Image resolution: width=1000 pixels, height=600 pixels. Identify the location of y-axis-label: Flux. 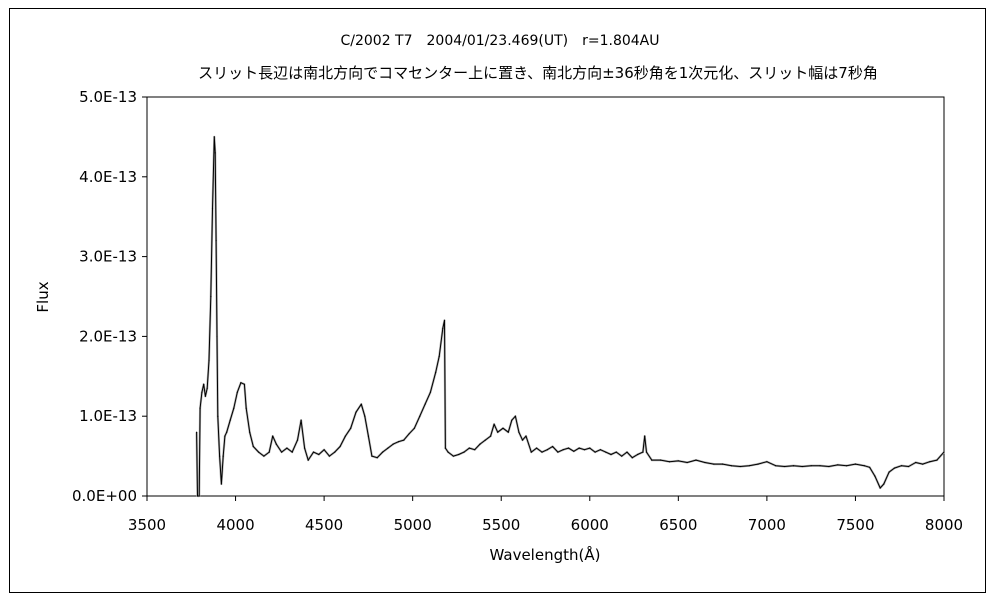
(43, 296).